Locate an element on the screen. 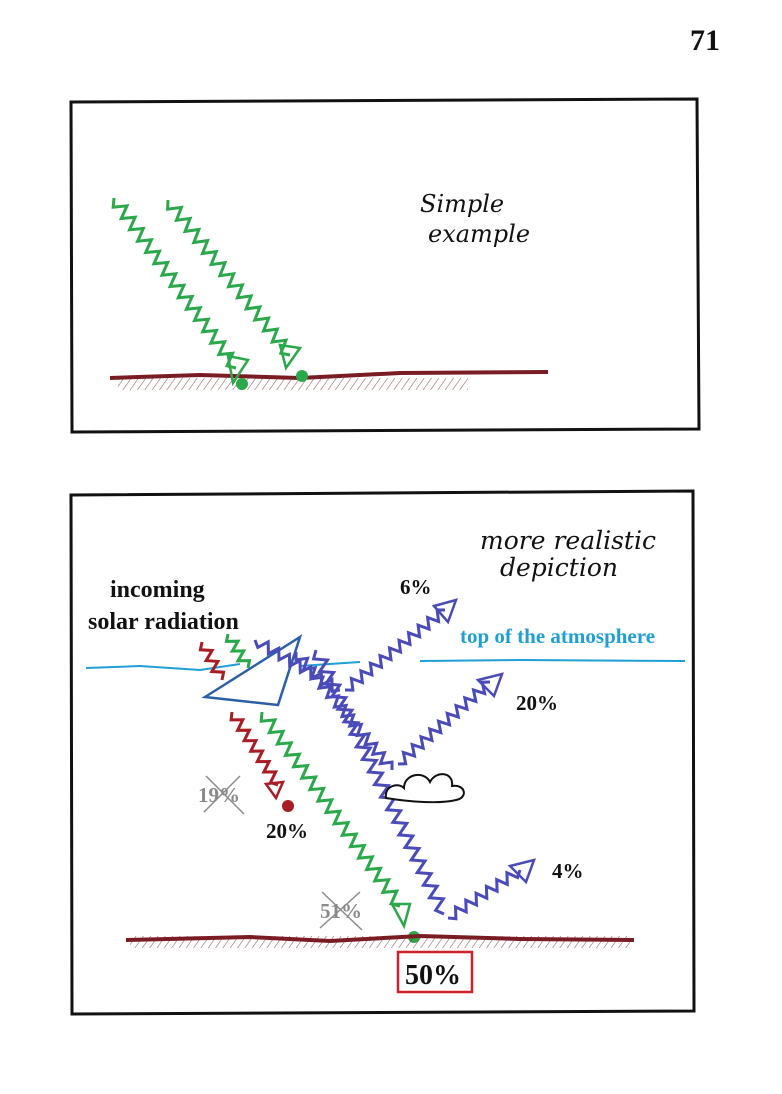 This screenshot has width=782, height=1094. pct-absorbed-surface-box is located at coordinates (435, 972).